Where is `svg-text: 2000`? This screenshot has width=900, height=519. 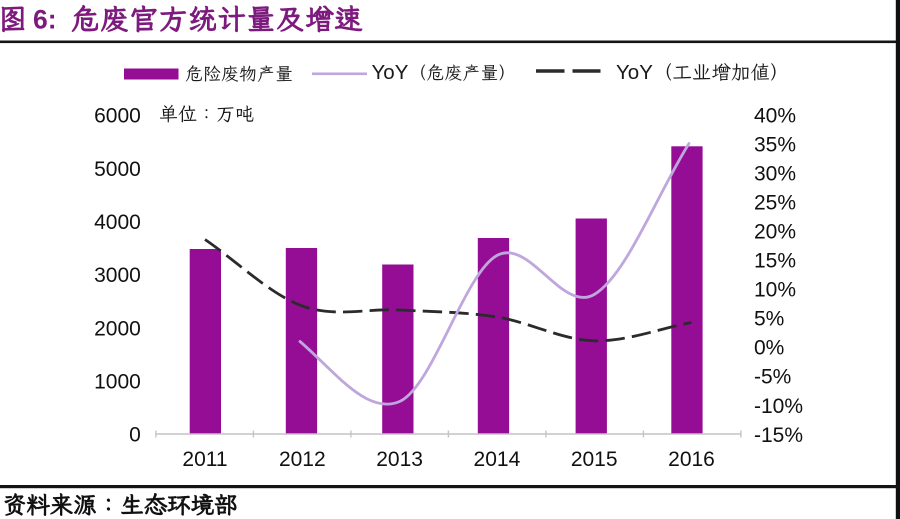
svg-text: 2000 is located at coordinates (117, 328).